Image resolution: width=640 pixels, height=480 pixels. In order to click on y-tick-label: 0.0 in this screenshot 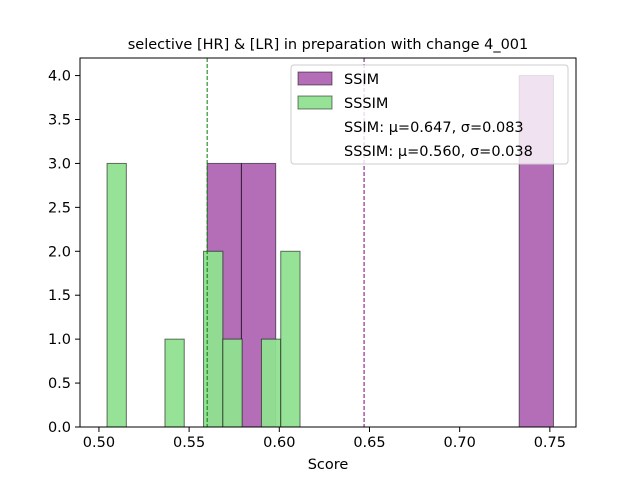, I will do `click(59, 428)`.